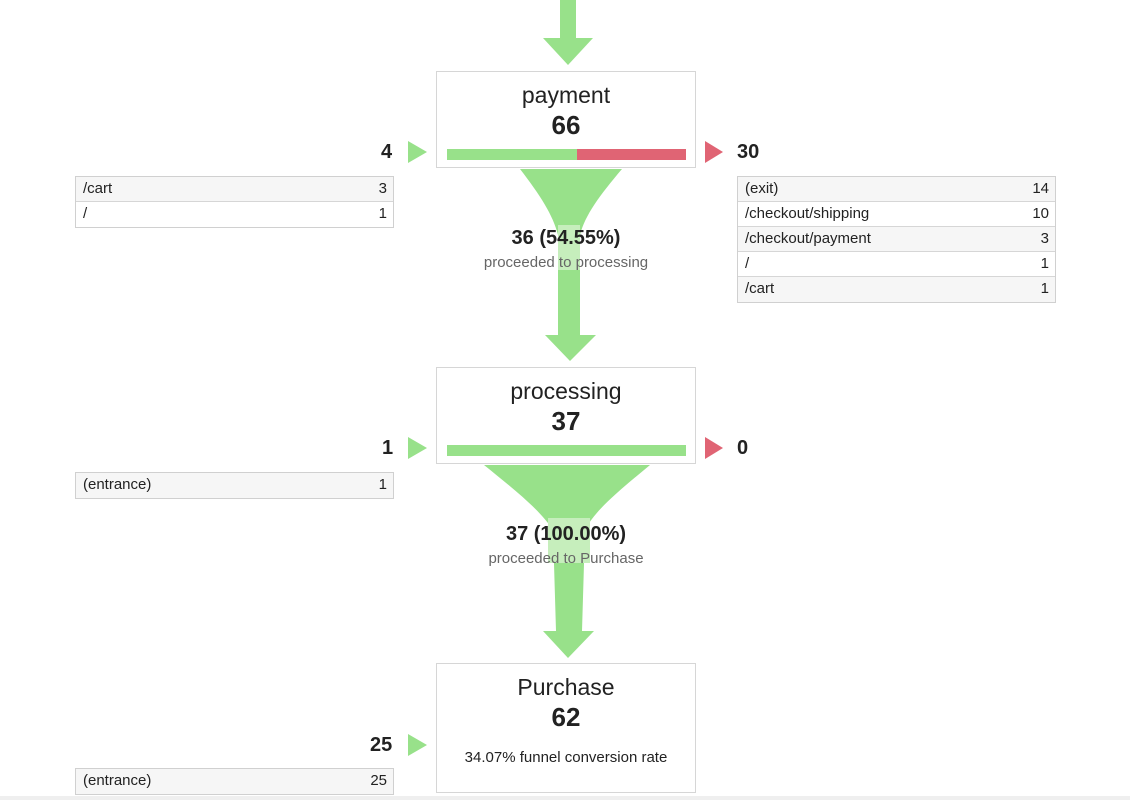 The image size is (1130, 800). What do you see at coordinates (631, 154) in the screenshot?
I see `bar-exit-segment` at bounding box center [631, 154].